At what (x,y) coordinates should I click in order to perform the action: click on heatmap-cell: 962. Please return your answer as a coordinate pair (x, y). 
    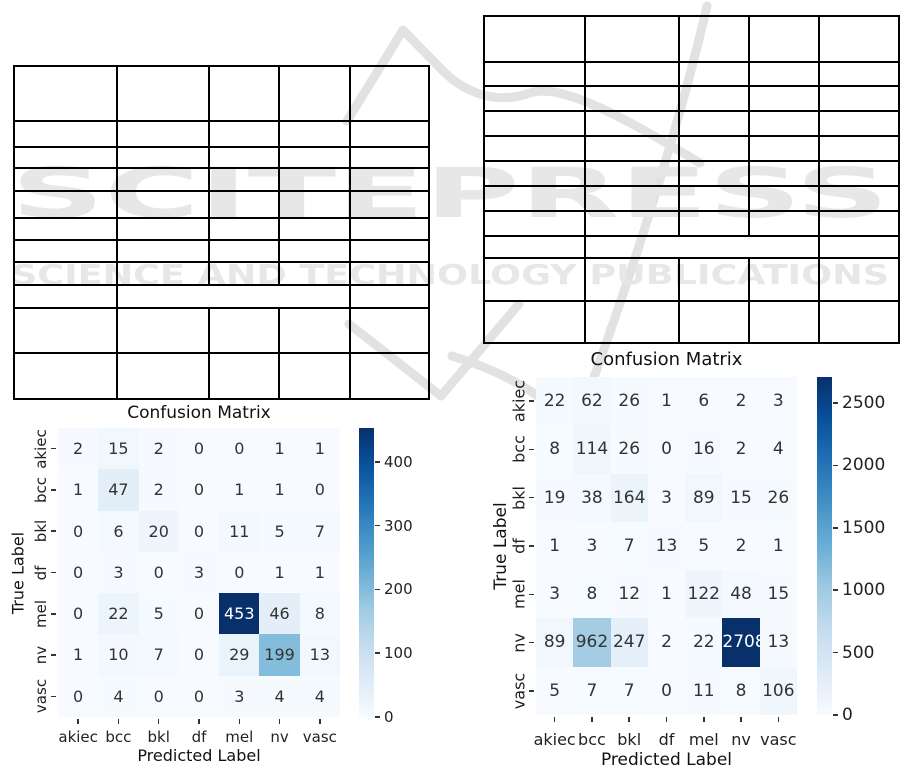
    Looking at the image, I should click on (592, 642).